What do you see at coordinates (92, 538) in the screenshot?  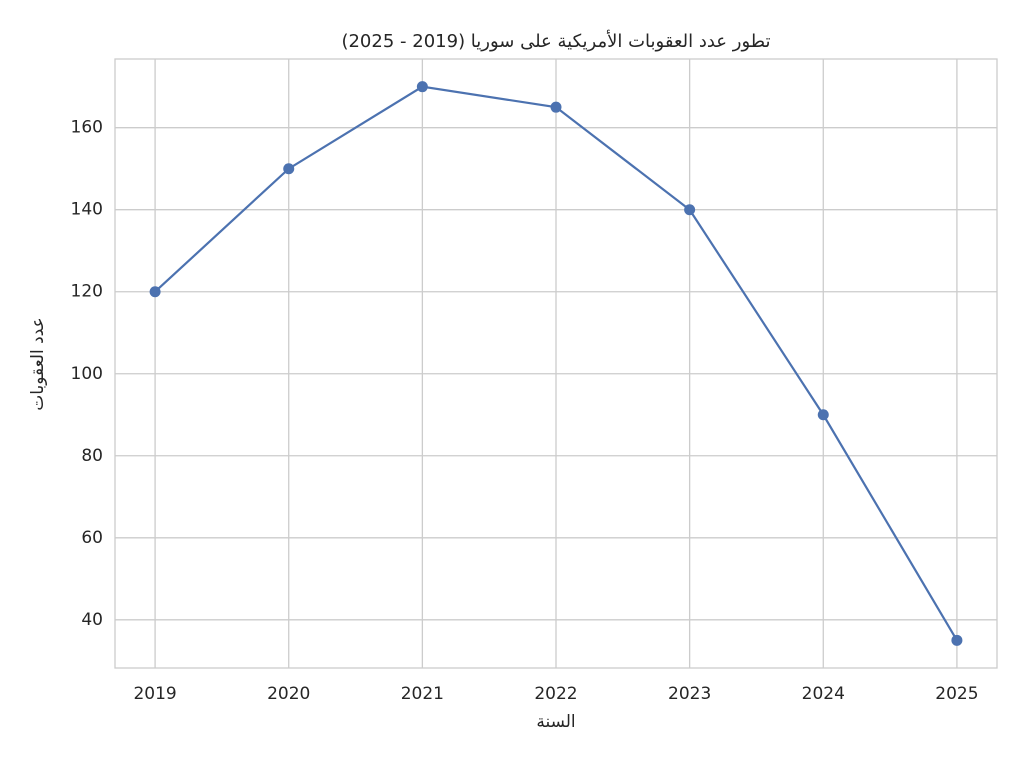 I see `y-tick-label: 60` at bounding box center [92, 538].